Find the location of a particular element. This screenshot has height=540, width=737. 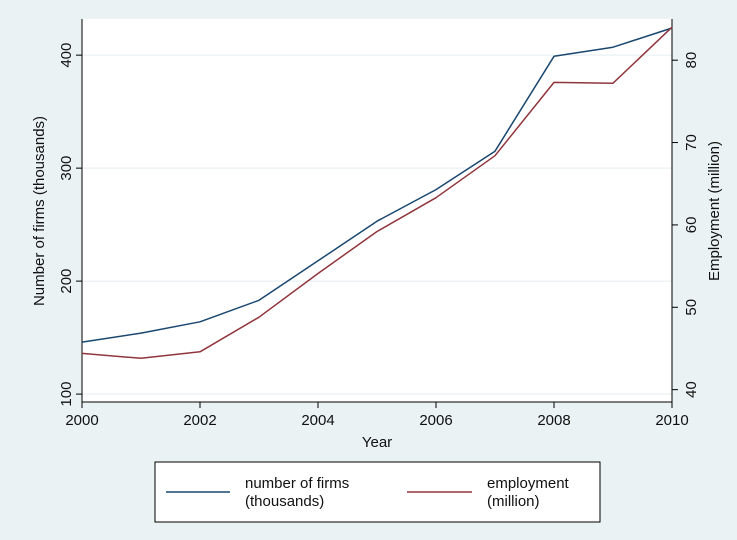

legend-label-employment-line1: employment is located at coordinates (528, 483).